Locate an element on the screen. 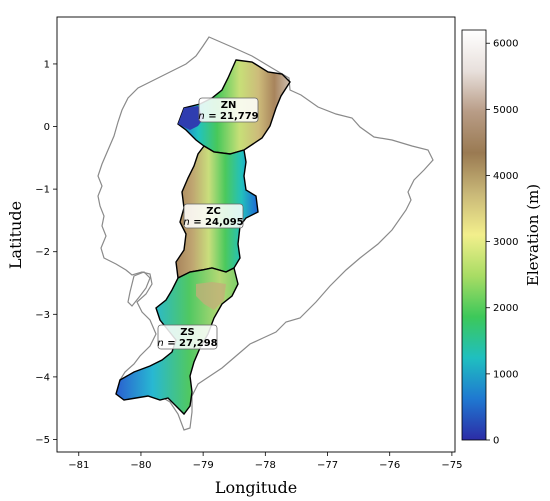  zone-label-name: ZS is located at coordinates (187, 332).